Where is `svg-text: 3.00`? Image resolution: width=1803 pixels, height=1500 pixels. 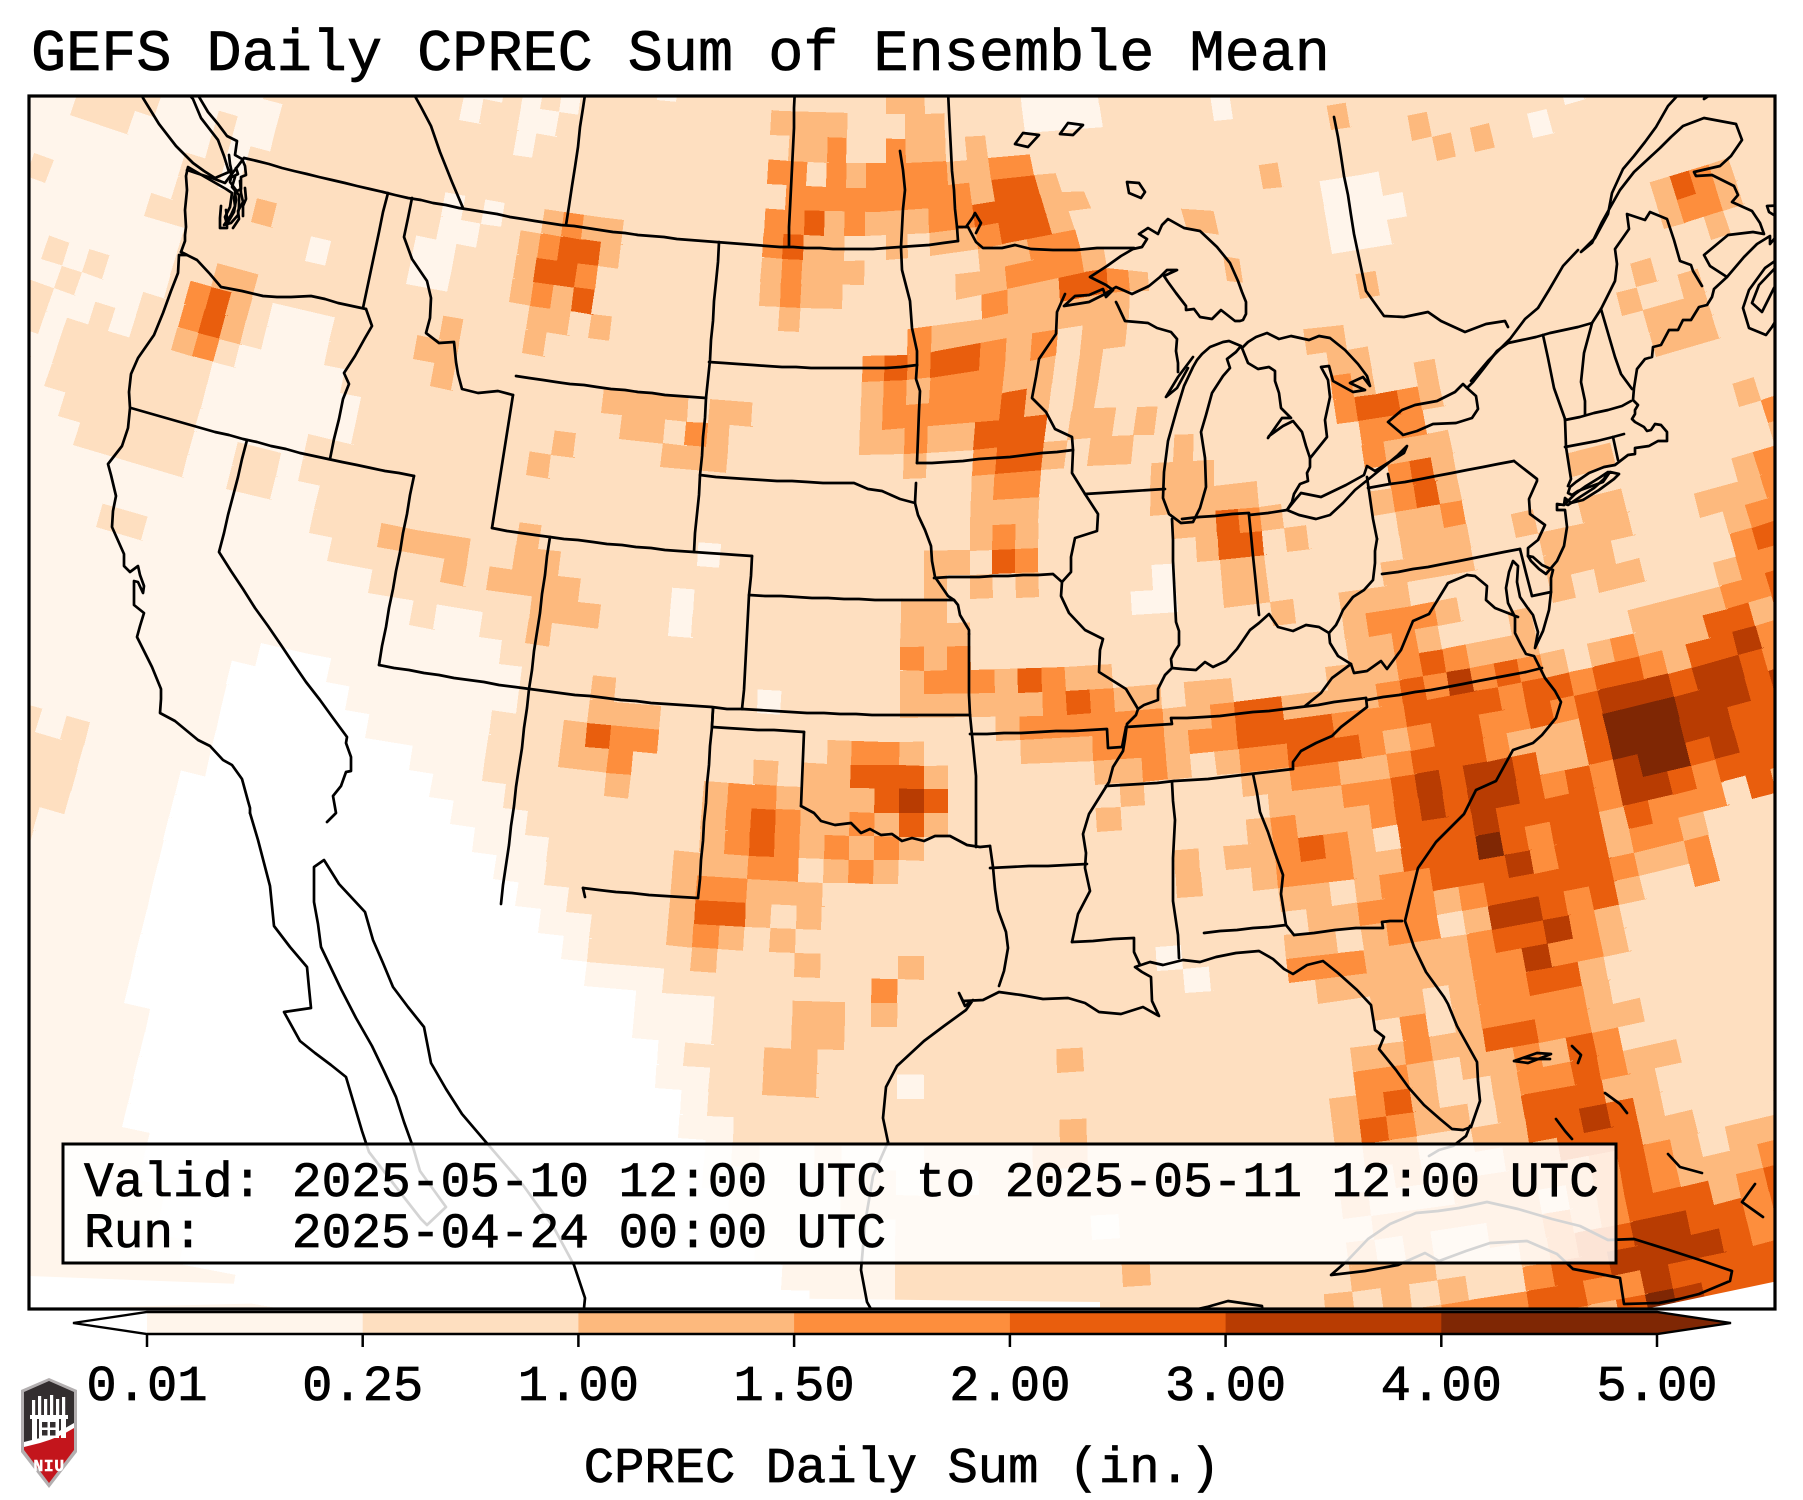 svg-text: 3.00 is located at coordinates (1225, 1387).